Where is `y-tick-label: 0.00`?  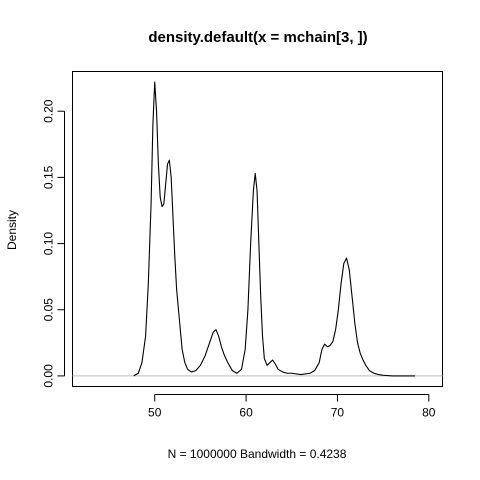
y-tick-label: 0.00 is located at coordinates (49, 376).